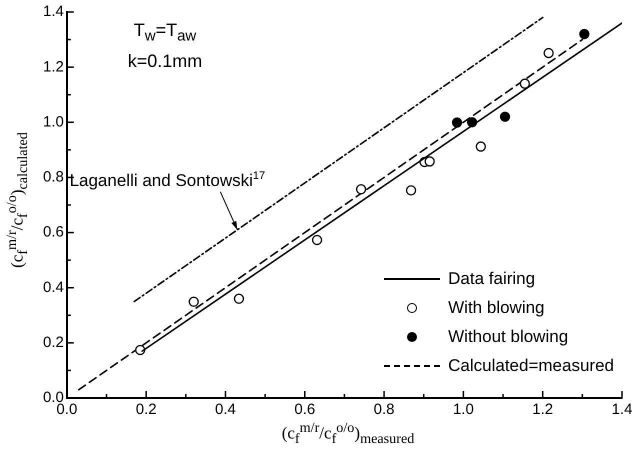 The image size is (636, 466). What do you see at coordinates (305, 409) in the screenshot?
I see `x-tick-label: 0.6` at bounding box center [305, 409].